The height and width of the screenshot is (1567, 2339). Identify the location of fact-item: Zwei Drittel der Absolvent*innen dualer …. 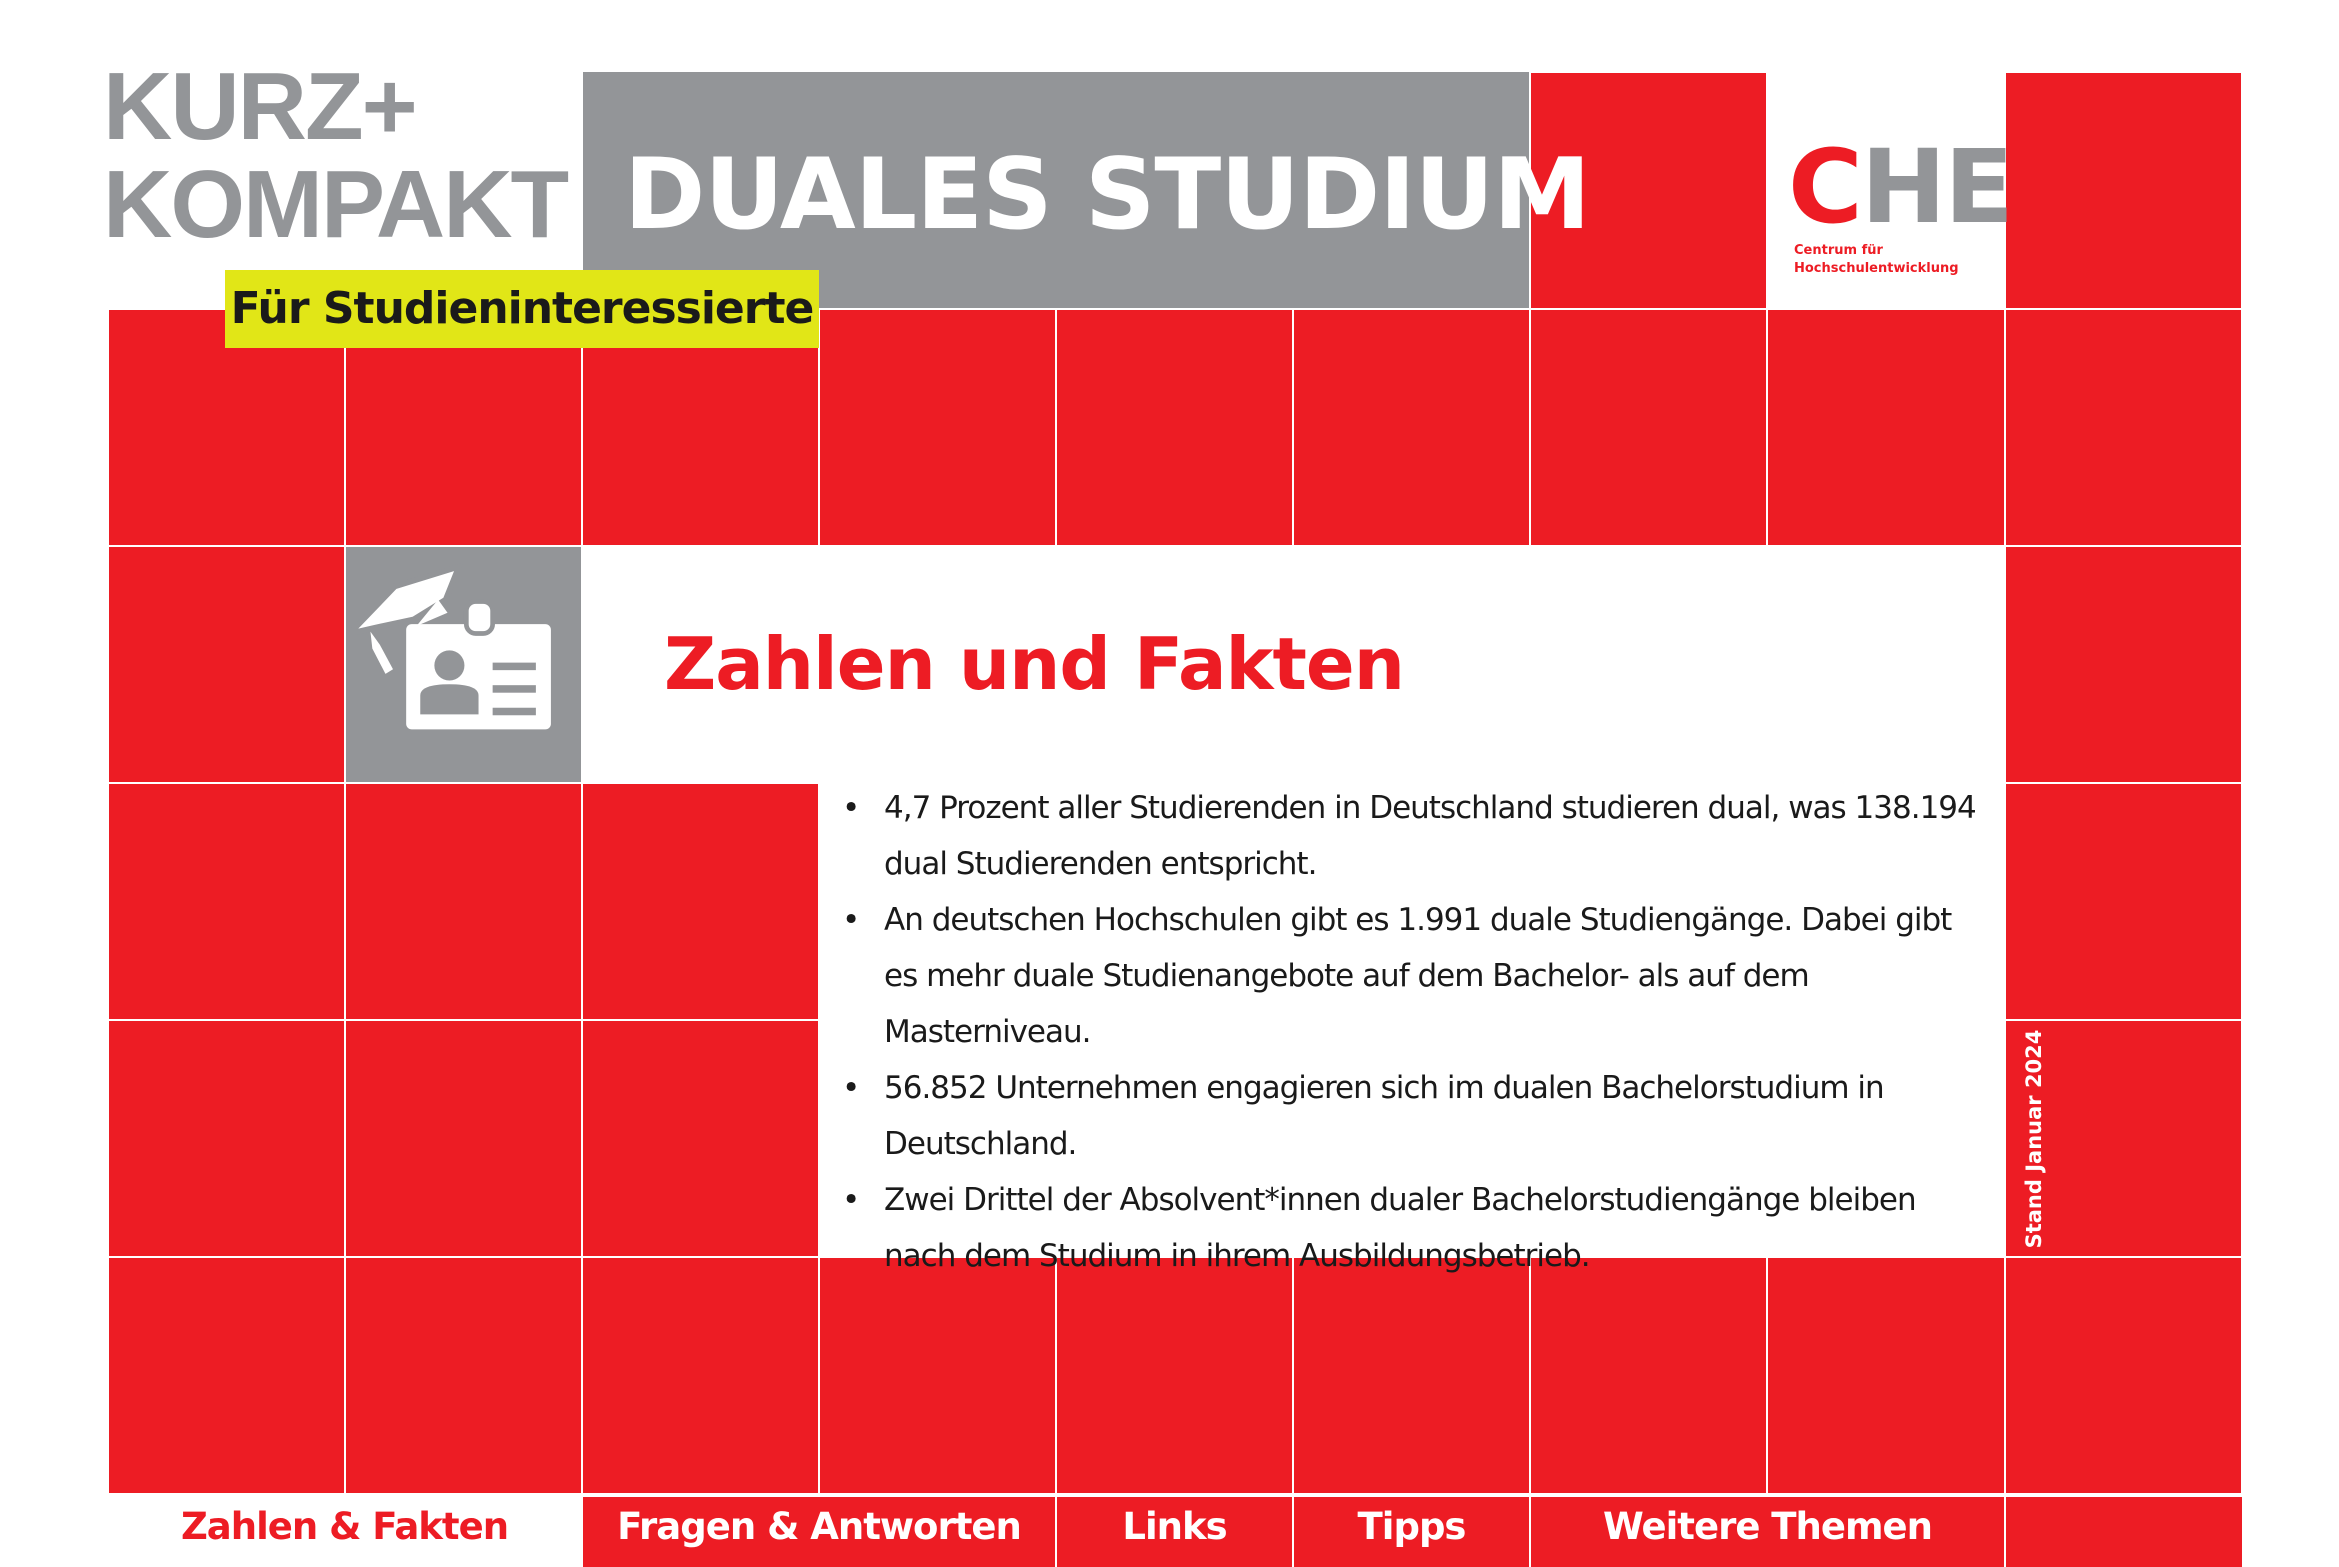
(1413, 1228).